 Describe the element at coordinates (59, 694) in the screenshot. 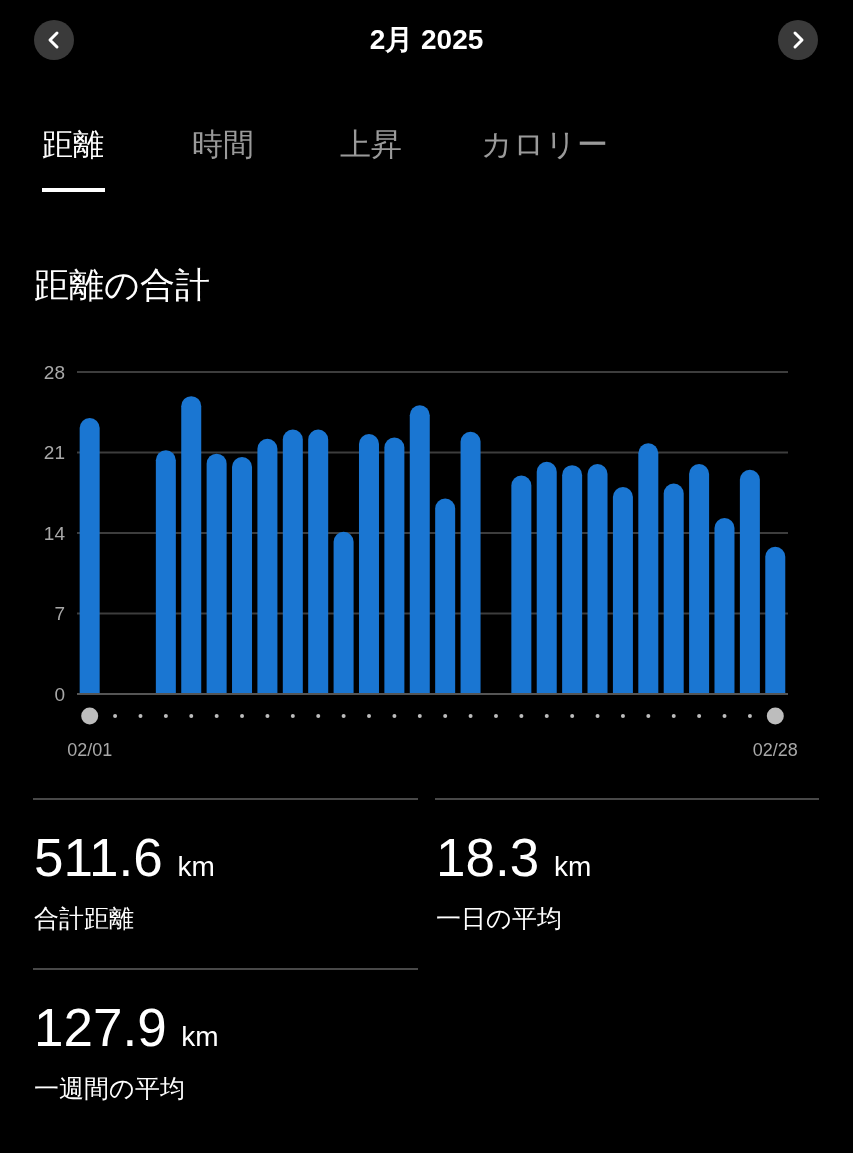

I see `y-tick-label: 0` at that location.